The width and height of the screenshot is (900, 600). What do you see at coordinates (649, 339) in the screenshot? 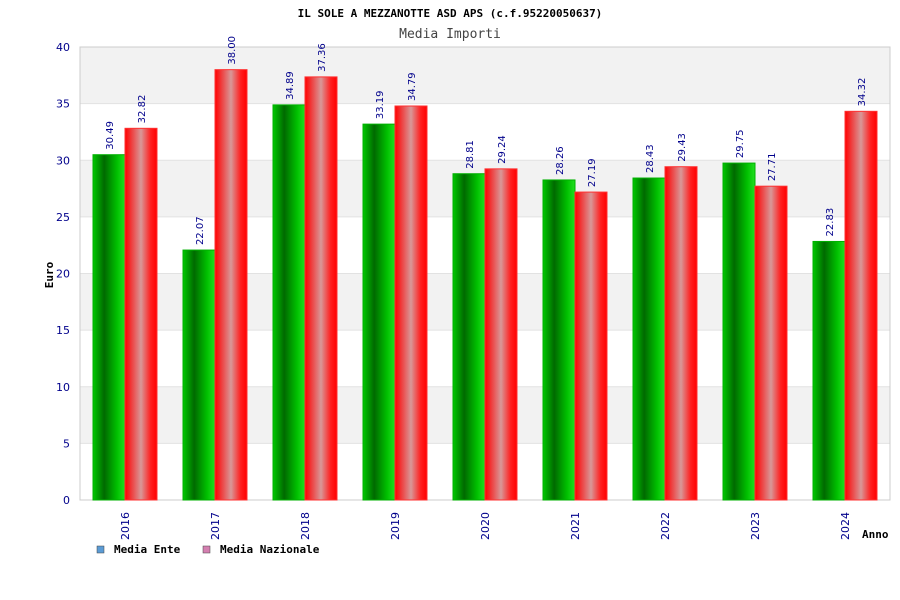
I see `bar-media-ente-2022` at bounding box center [649, 339].